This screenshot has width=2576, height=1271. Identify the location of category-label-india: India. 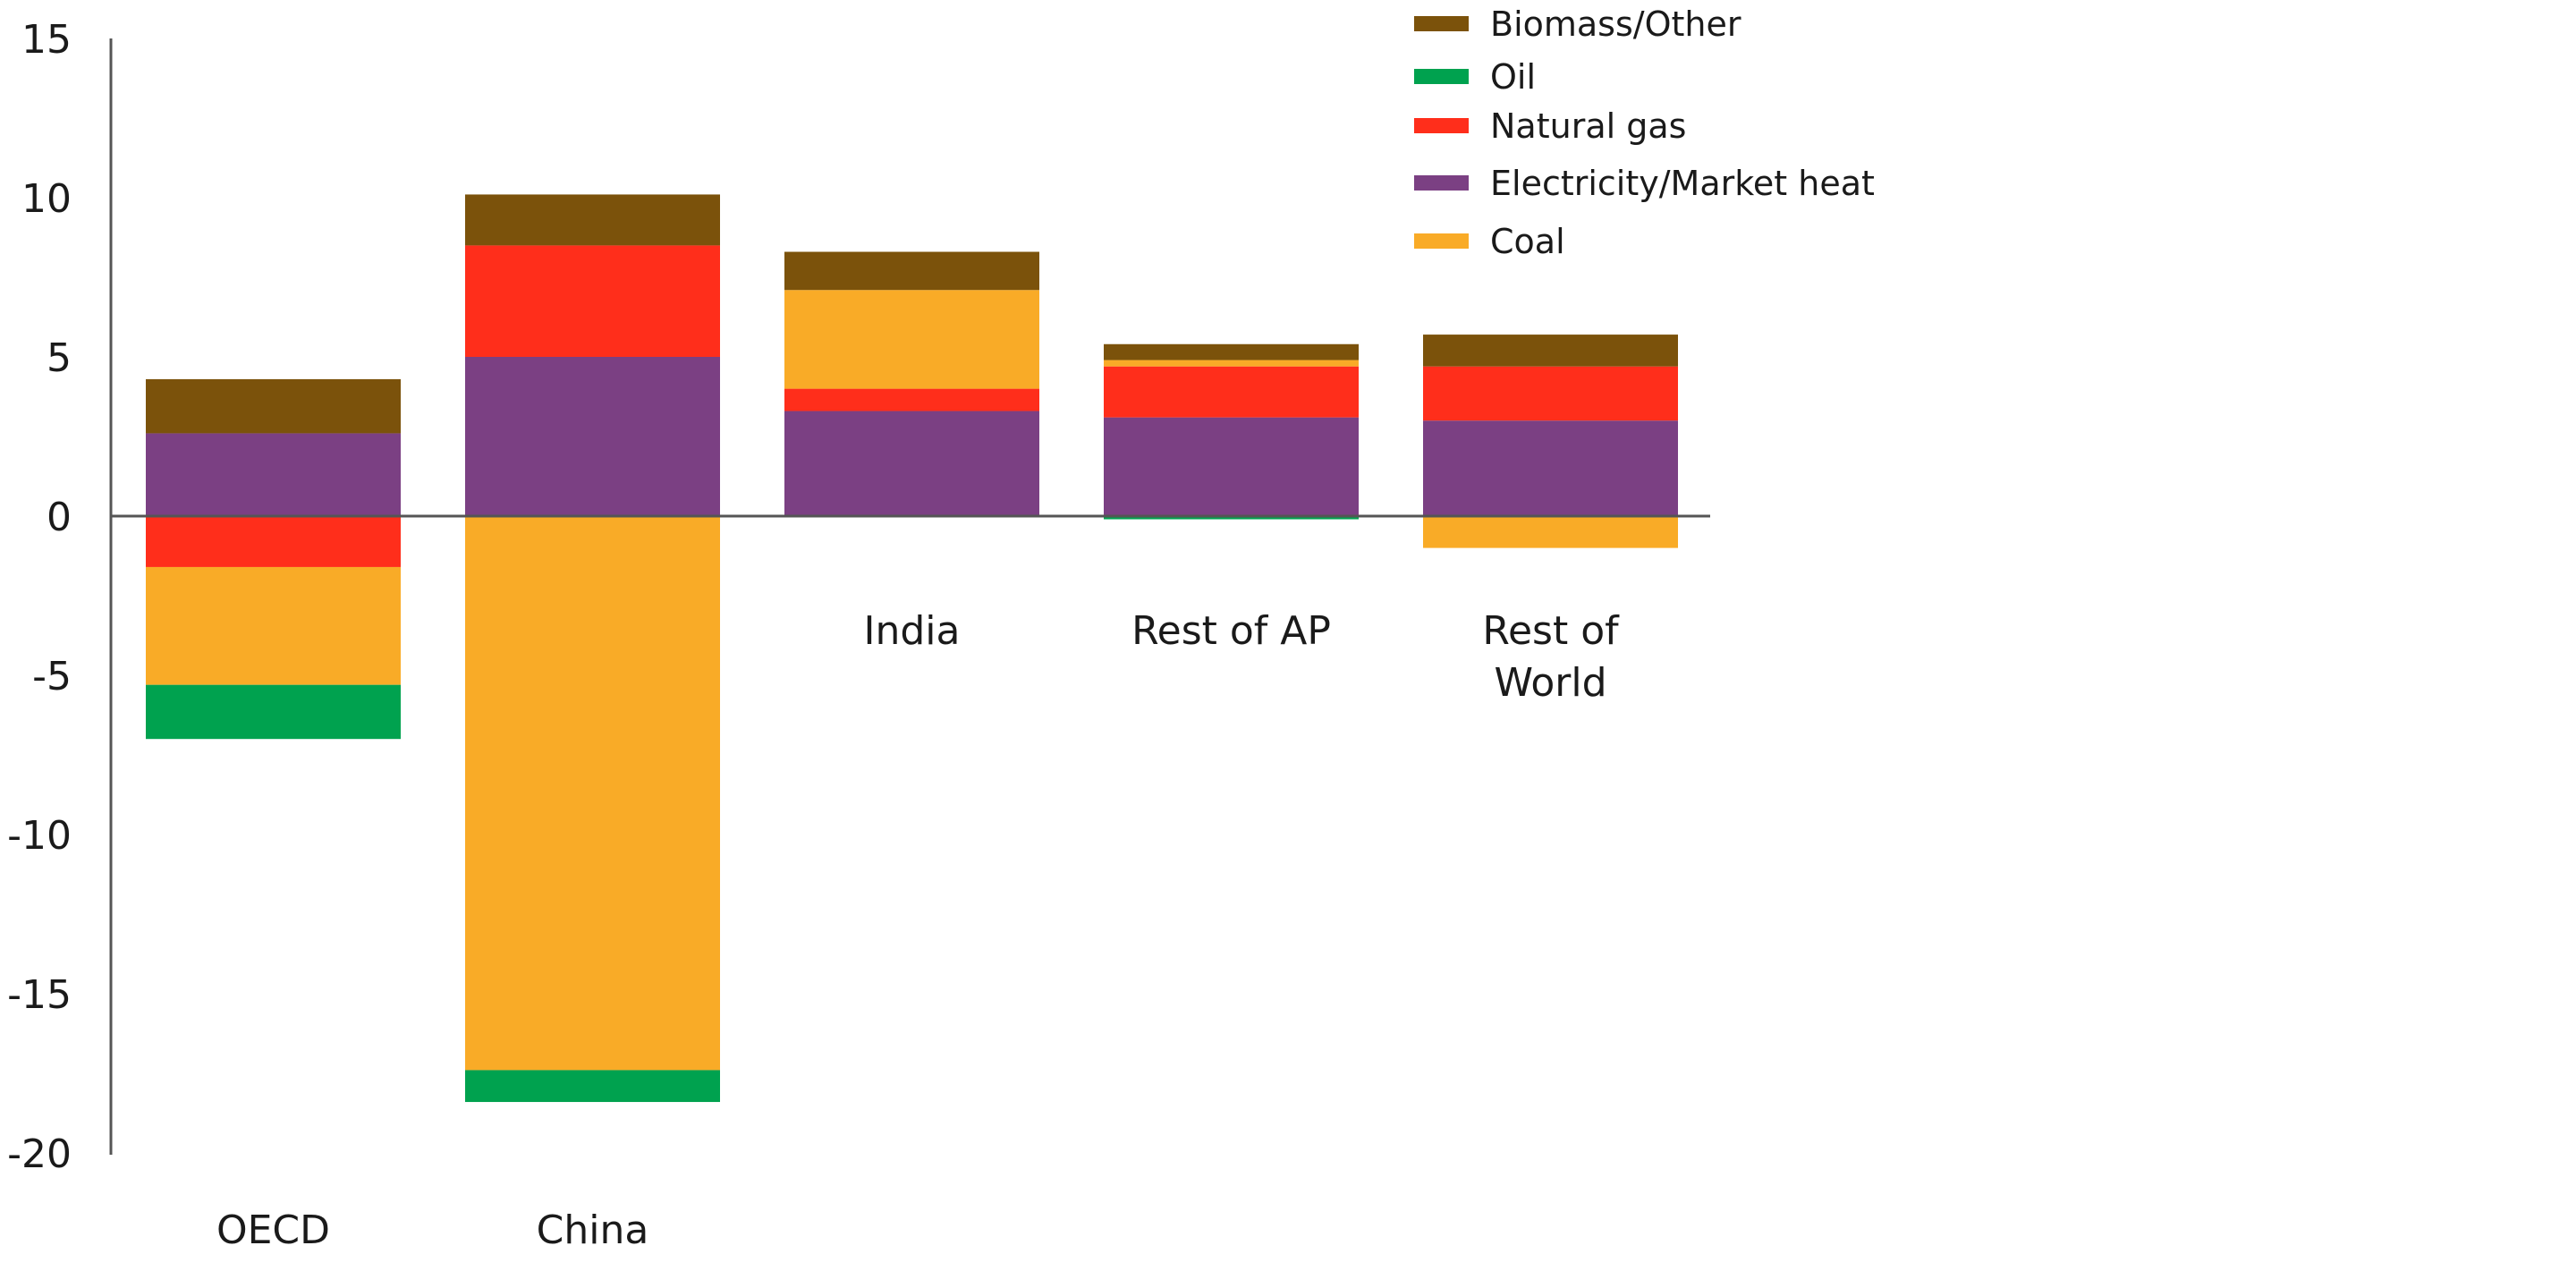
(912, 631).